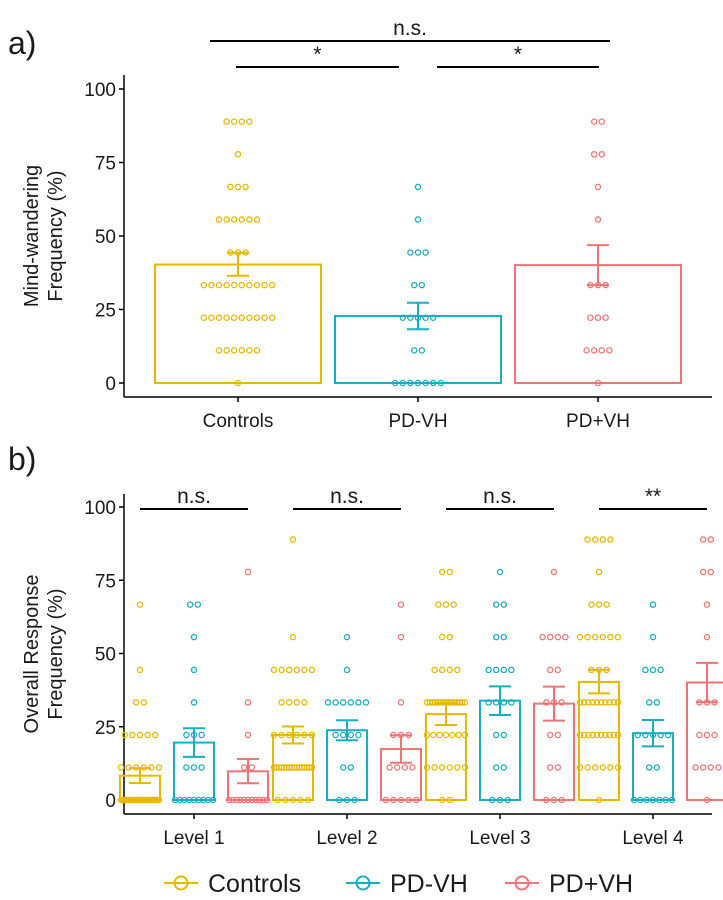  I want to click on legend-key-pdplusvh, so click(522, 883).